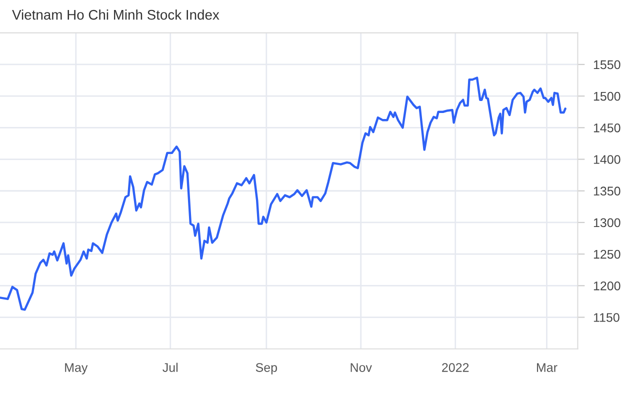 Image resolution: width=630 pixels, height=396 pixels. What do you see at coordinates (170, 367) in the screenshot?
I see `x-tick-label: Jul` at bounding box center [170, 367].